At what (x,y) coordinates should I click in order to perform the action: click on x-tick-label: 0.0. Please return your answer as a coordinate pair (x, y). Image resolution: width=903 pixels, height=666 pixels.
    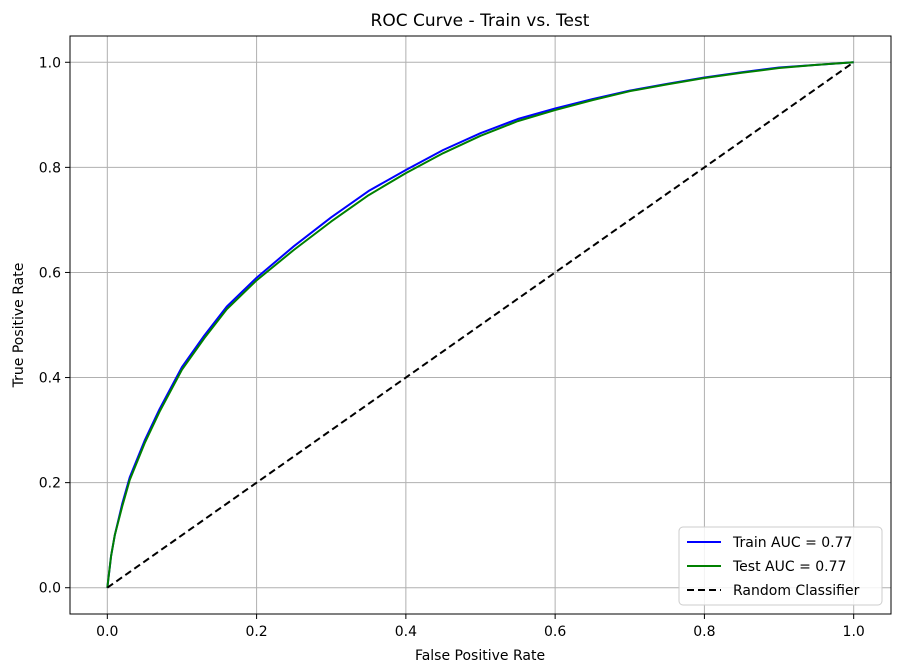
    Looking at the image, I should click on (107, 632).